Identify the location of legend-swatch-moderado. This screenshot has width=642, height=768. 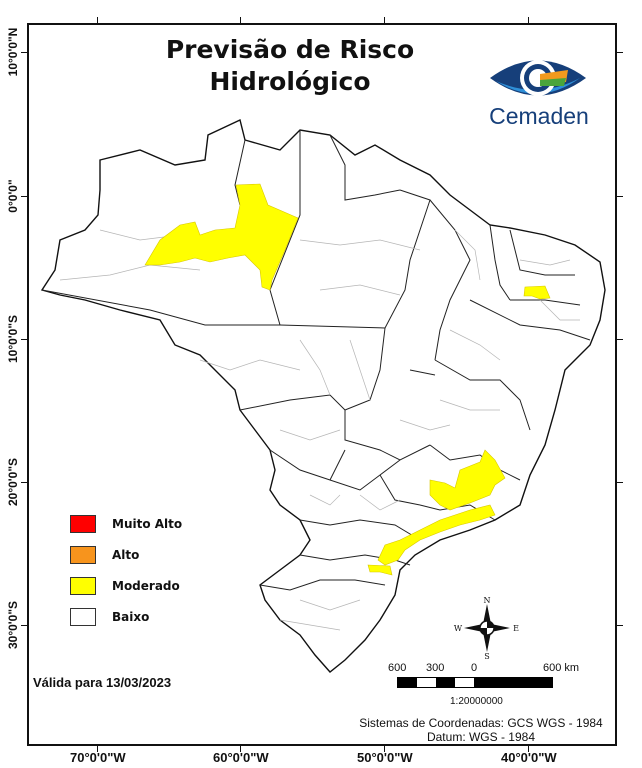
(83, 585).